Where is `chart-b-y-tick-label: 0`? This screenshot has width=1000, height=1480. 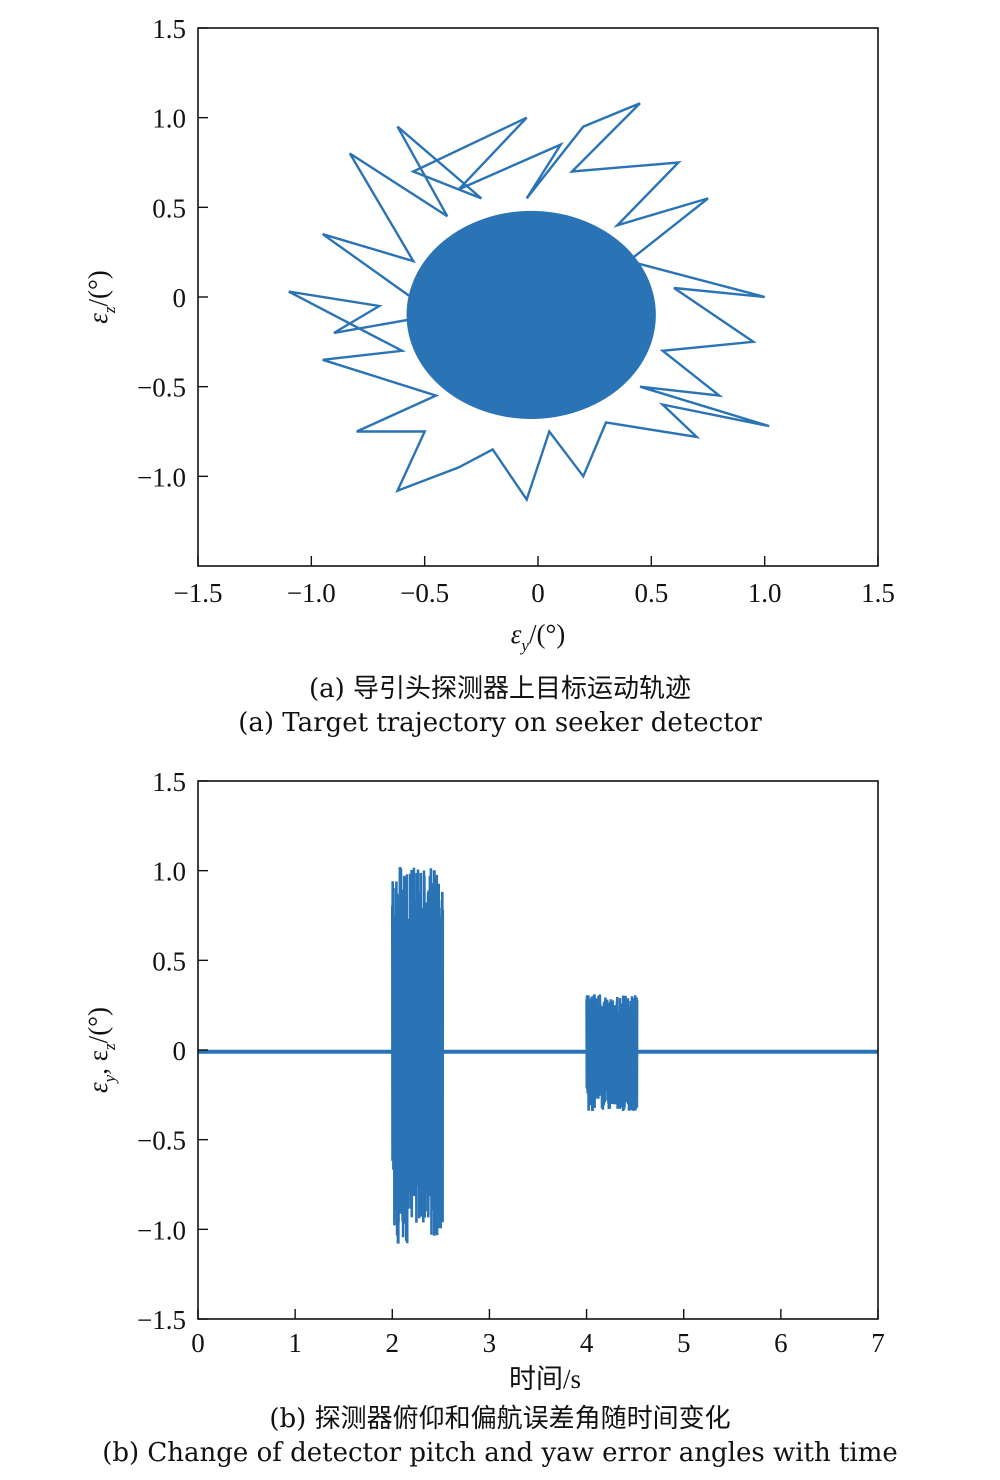 chart-b-y-tick-label: 0 is located at coordinates (180, 1051).